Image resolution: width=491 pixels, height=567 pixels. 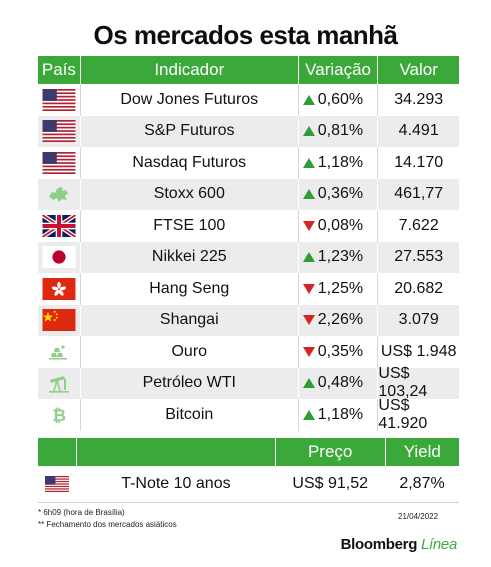 What do you see at coordinates (421, 452) in the screenshot?
I see `header-yield: Yield` at bounding box center [421, 452].